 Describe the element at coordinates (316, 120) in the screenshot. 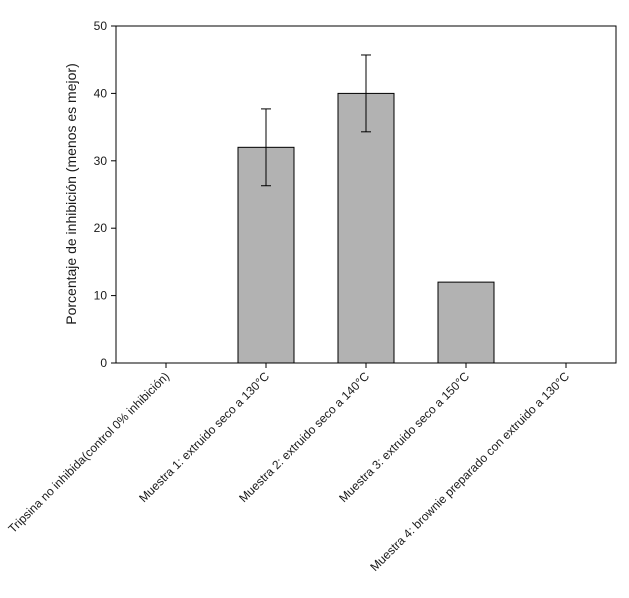

I see `error-bars-group` at that location.